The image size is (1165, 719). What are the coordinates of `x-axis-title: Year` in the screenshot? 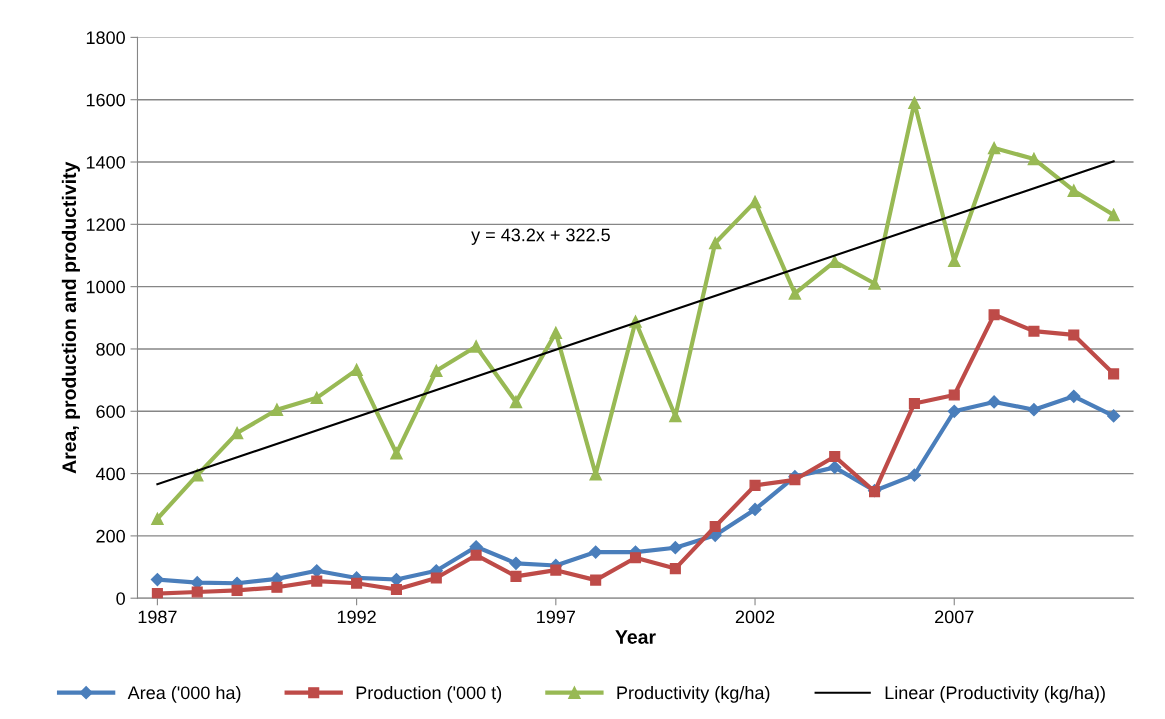 It's located at (635, 637).